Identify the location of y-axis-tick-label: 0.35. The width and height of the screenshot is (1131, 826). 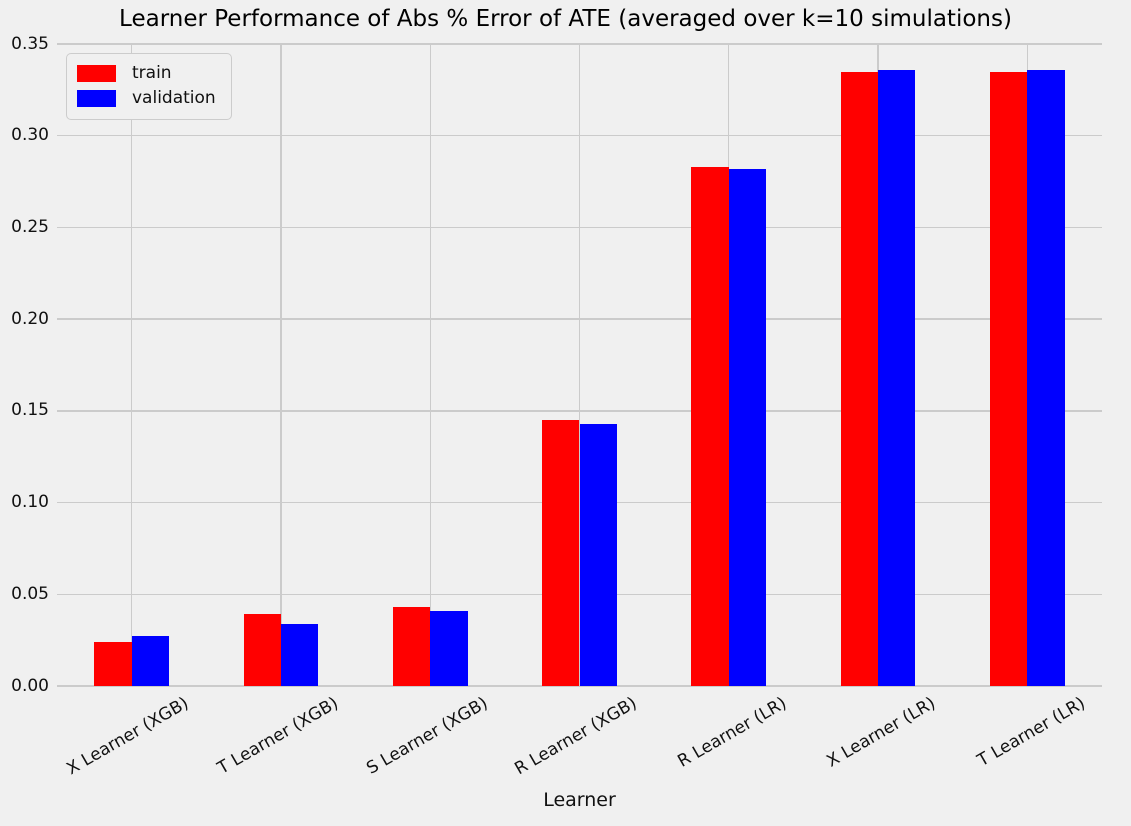
(30, 43).